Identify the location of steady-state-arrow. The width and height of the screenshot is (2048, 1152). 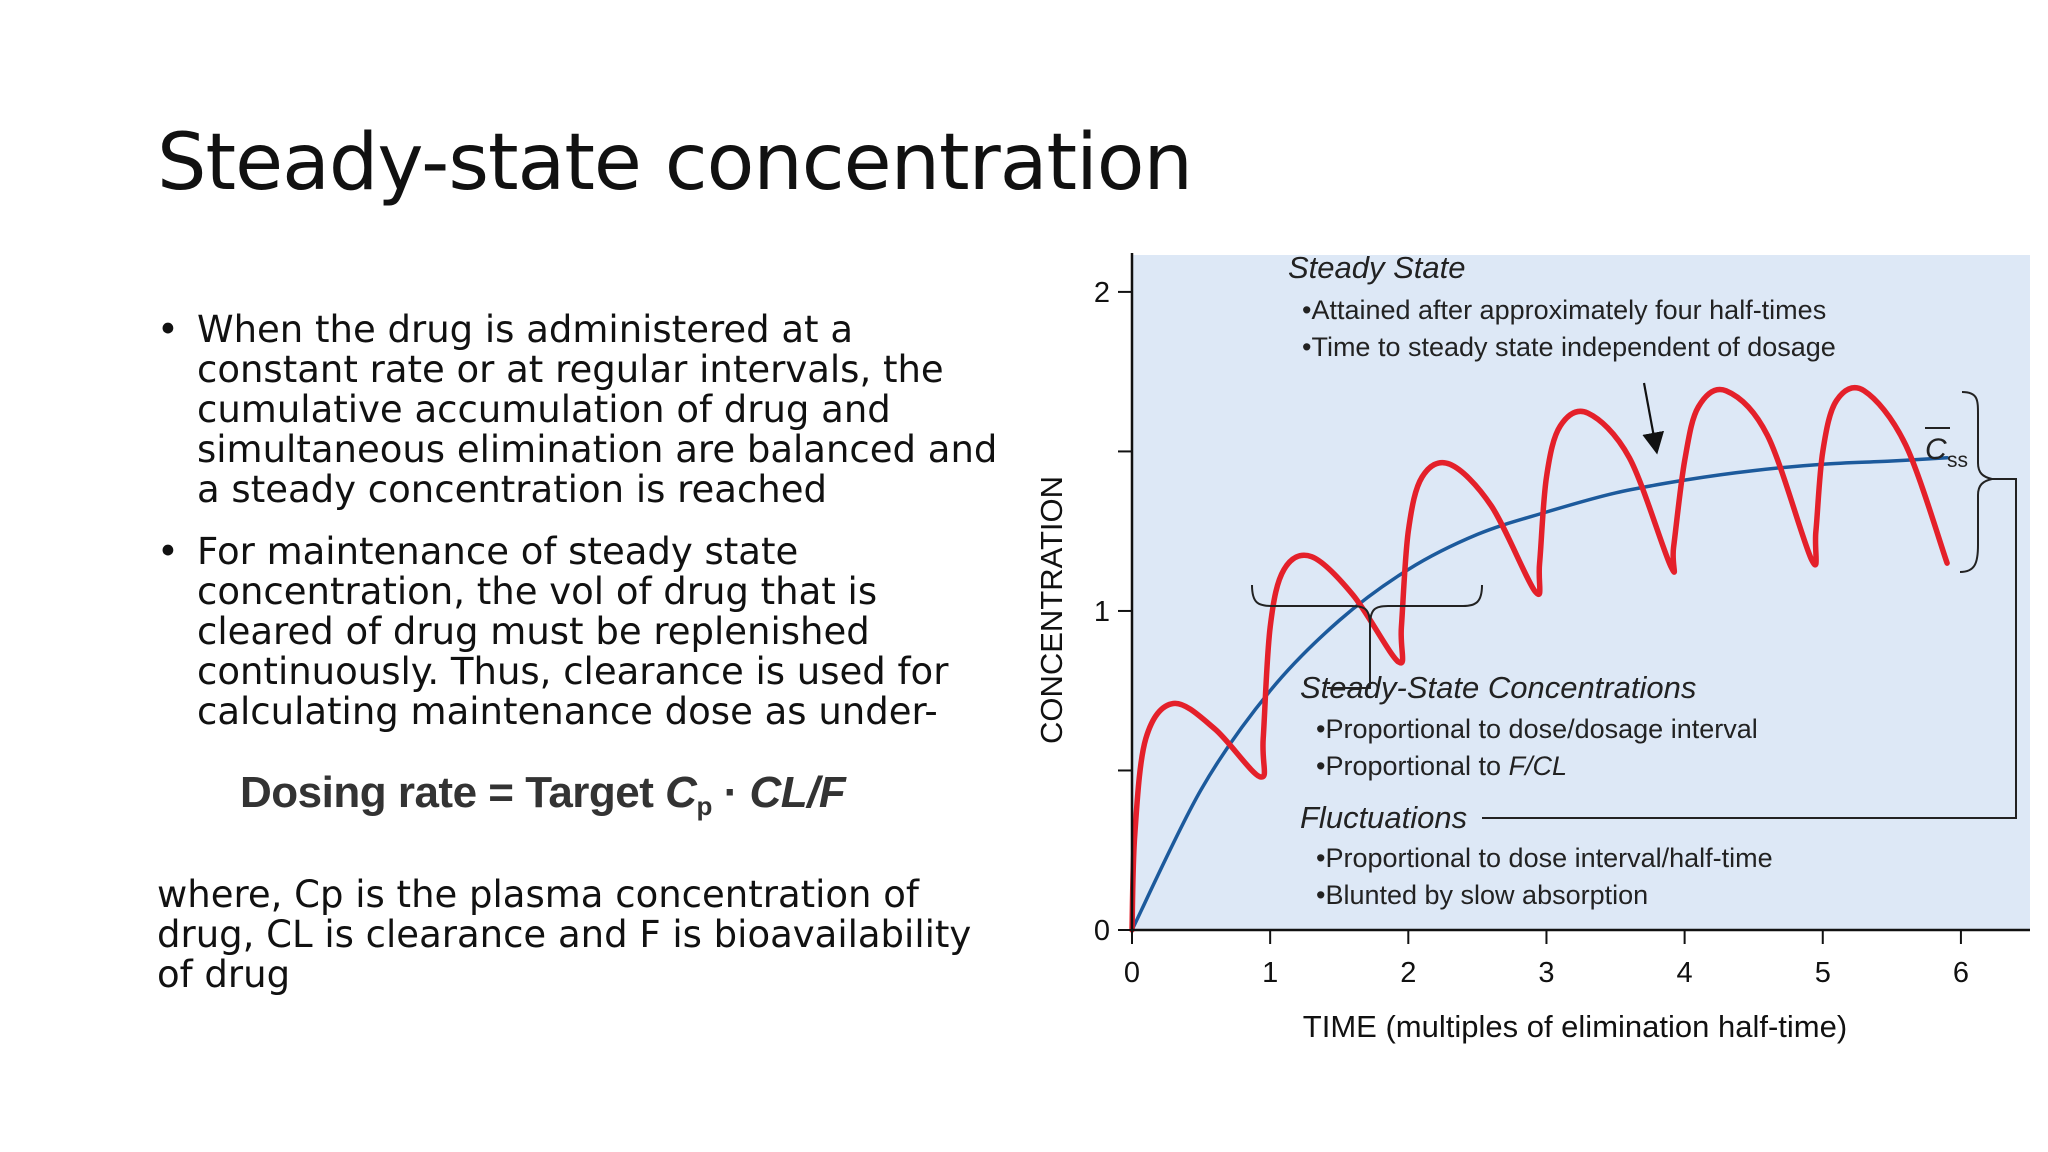
(1653, 418).